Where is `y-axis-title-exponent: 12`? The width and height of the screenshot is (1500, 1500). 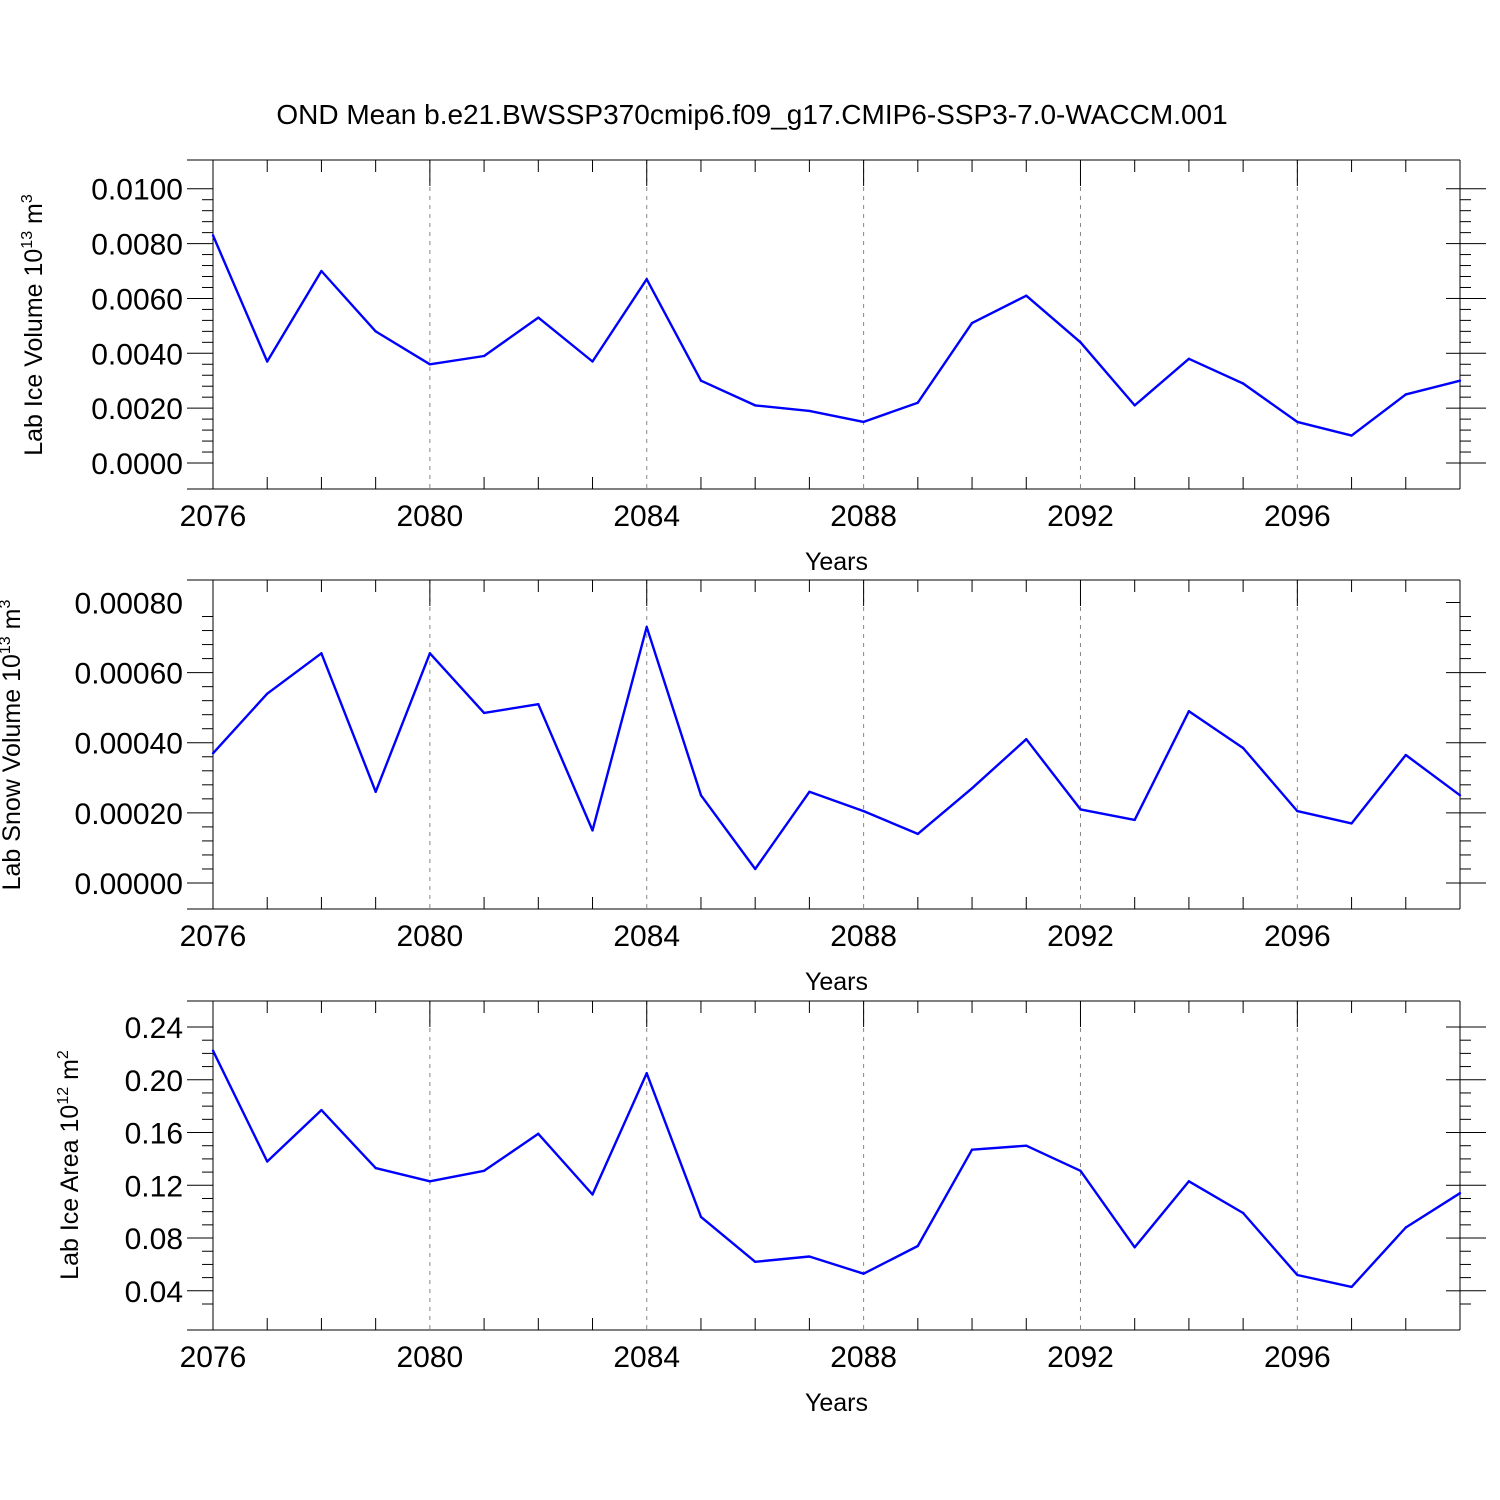 y-axis-title-exponent: 12 is located at coordinates (63, 1096).